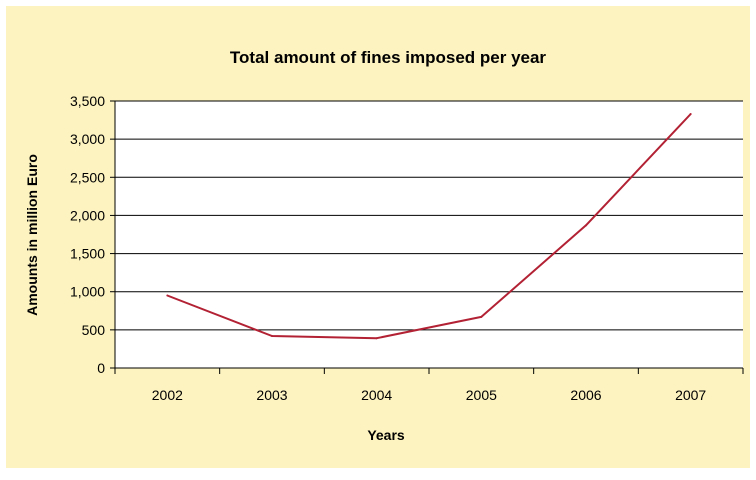 Image resolution: width=756 pixels, height=480 pixels. I want to click on y-tick-label: 1,500, so click(87, 254).